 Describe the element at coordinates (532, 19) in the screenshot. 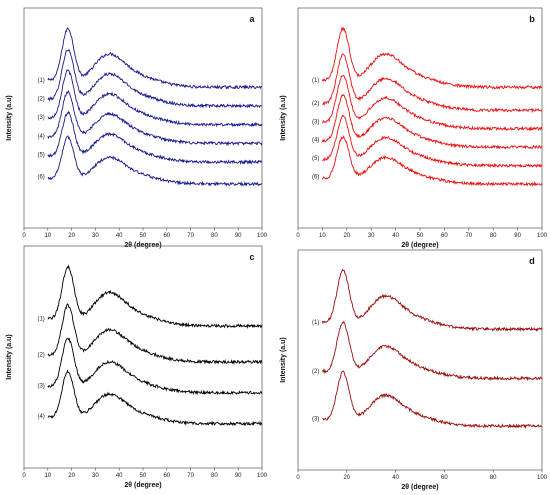

I see `panel-letter: b` at that location.